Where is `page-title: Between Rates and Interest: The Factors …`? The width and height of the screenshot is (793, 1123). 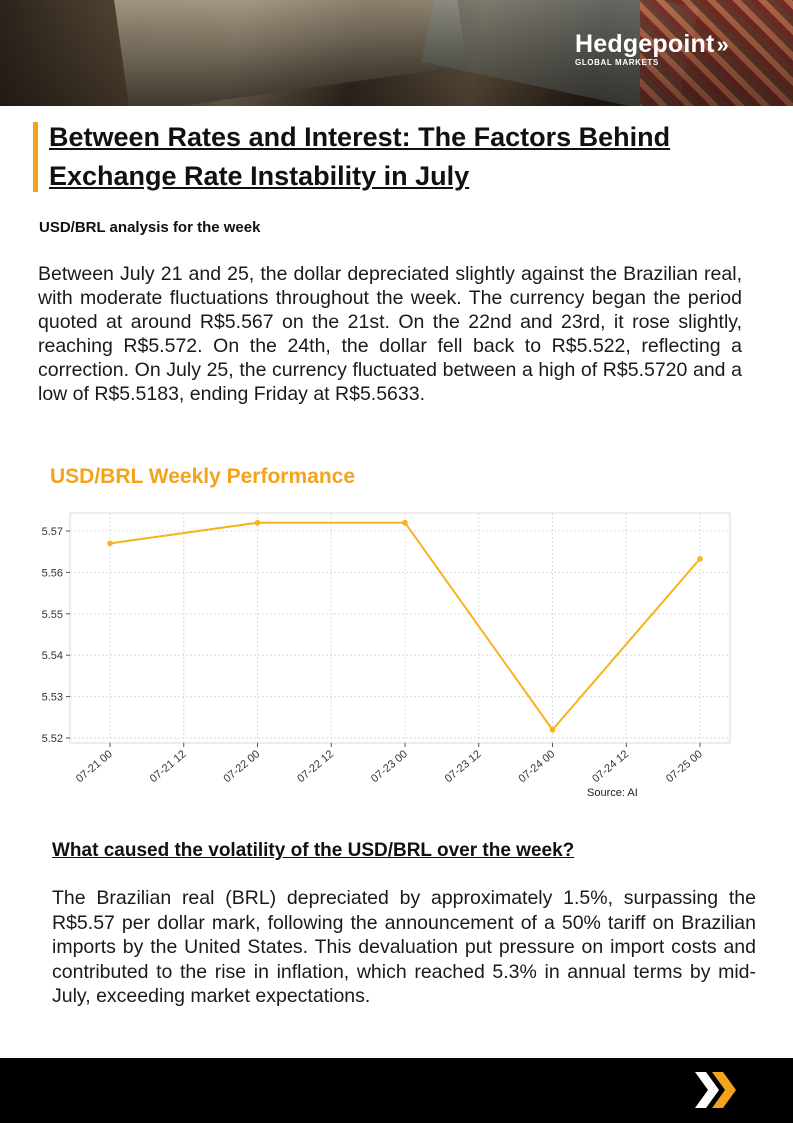
page-title: Between Rates and Interest: The Factors … is located at coordinates (360, 156).